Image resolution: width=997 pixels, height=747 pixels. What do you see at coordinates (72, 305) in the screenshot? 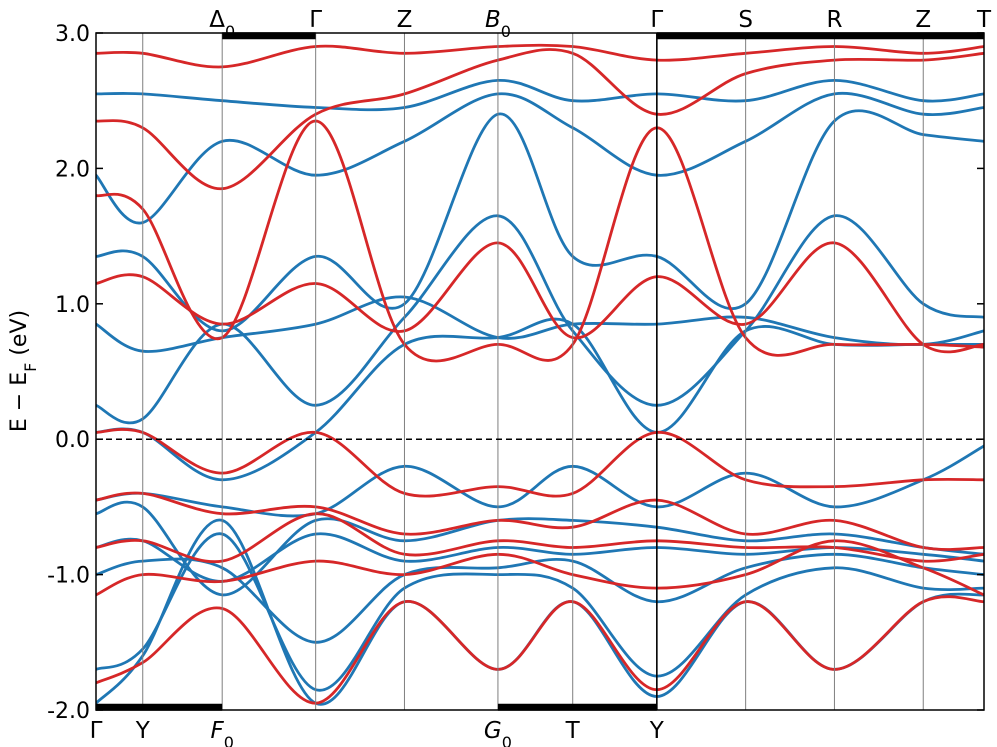
I see `ytick-label-3: 1.0` at bounding box center [72, 305].